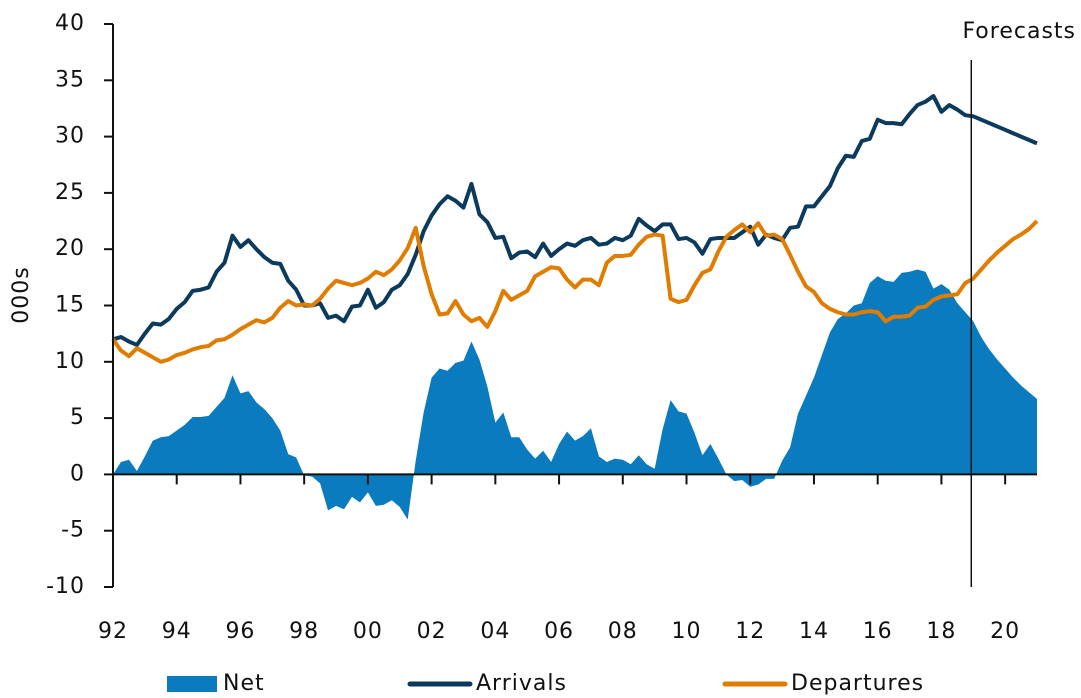 This screenshot has width=1081, height=698. I want to click on annotation: Forecasts, so click(1019, 31).